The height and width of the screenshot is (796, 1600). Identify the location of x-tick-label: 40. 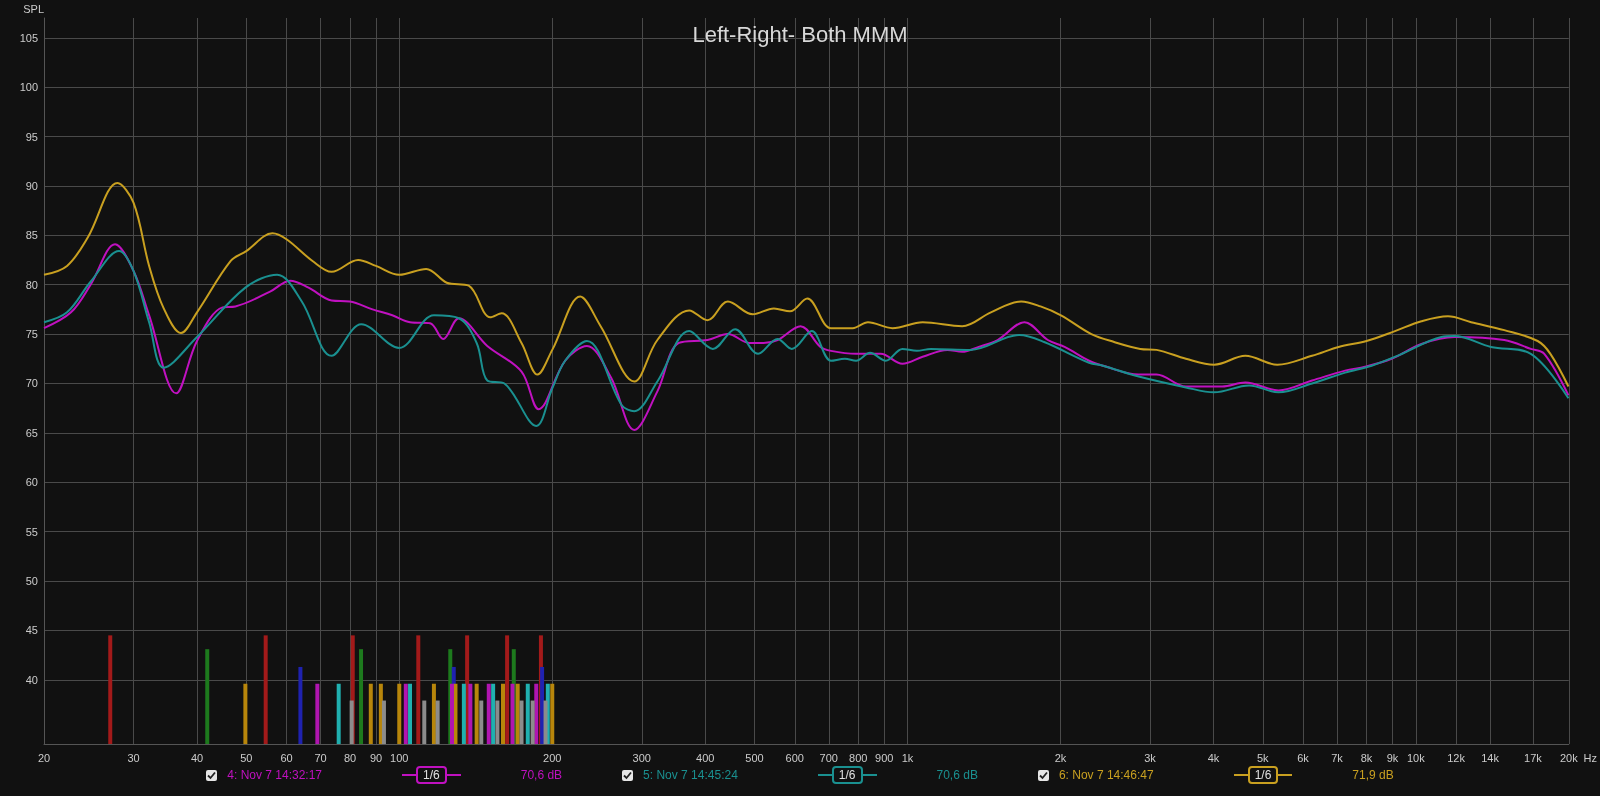
(197, 757).